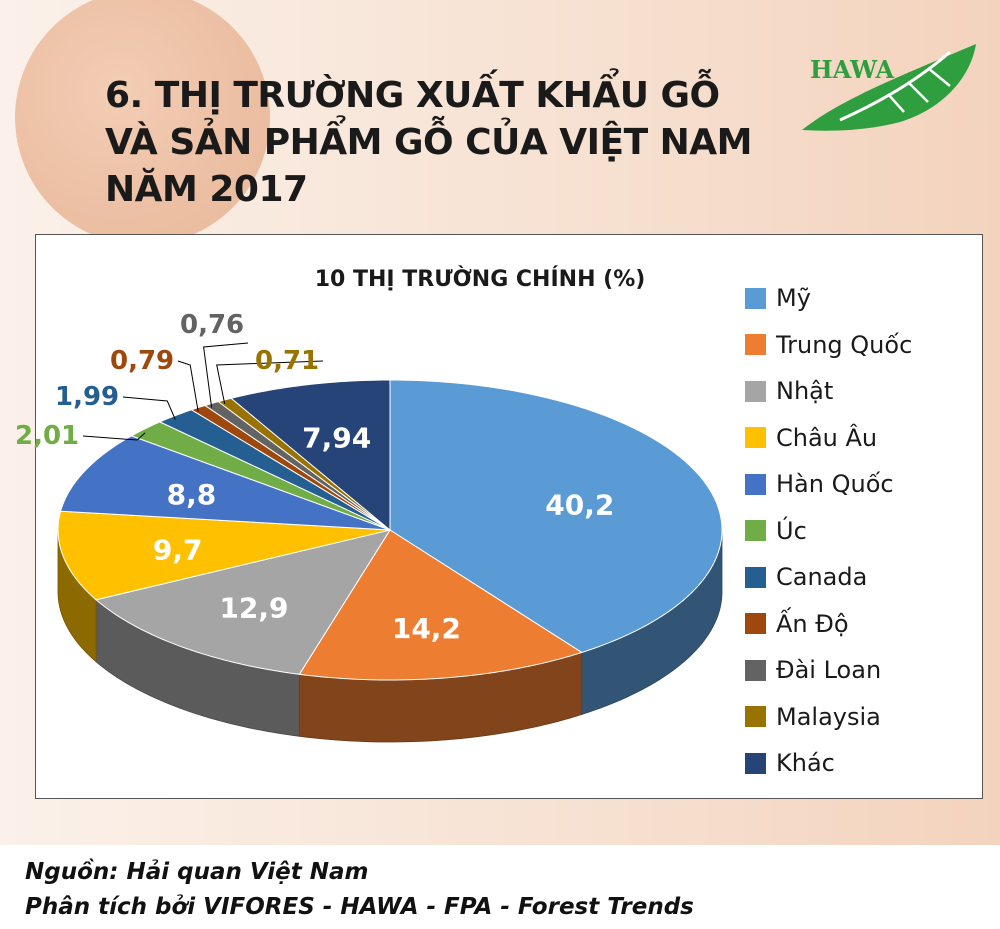  I want to click on leader-line-malaysia, so click(270, 382).